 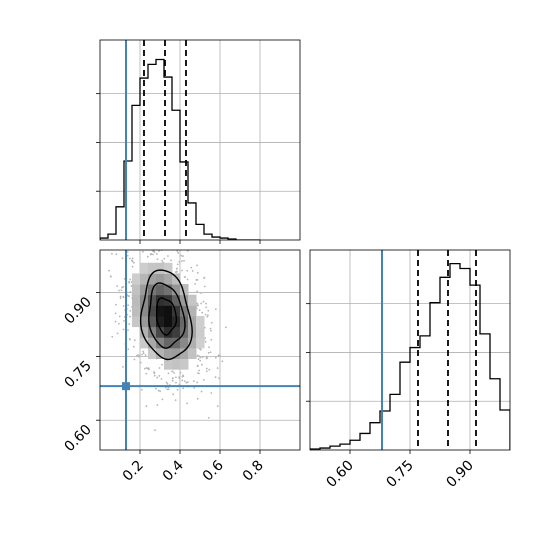 I want to click on joint-param-1-vs-param-2-density-cells, so click(x=168, y=316).